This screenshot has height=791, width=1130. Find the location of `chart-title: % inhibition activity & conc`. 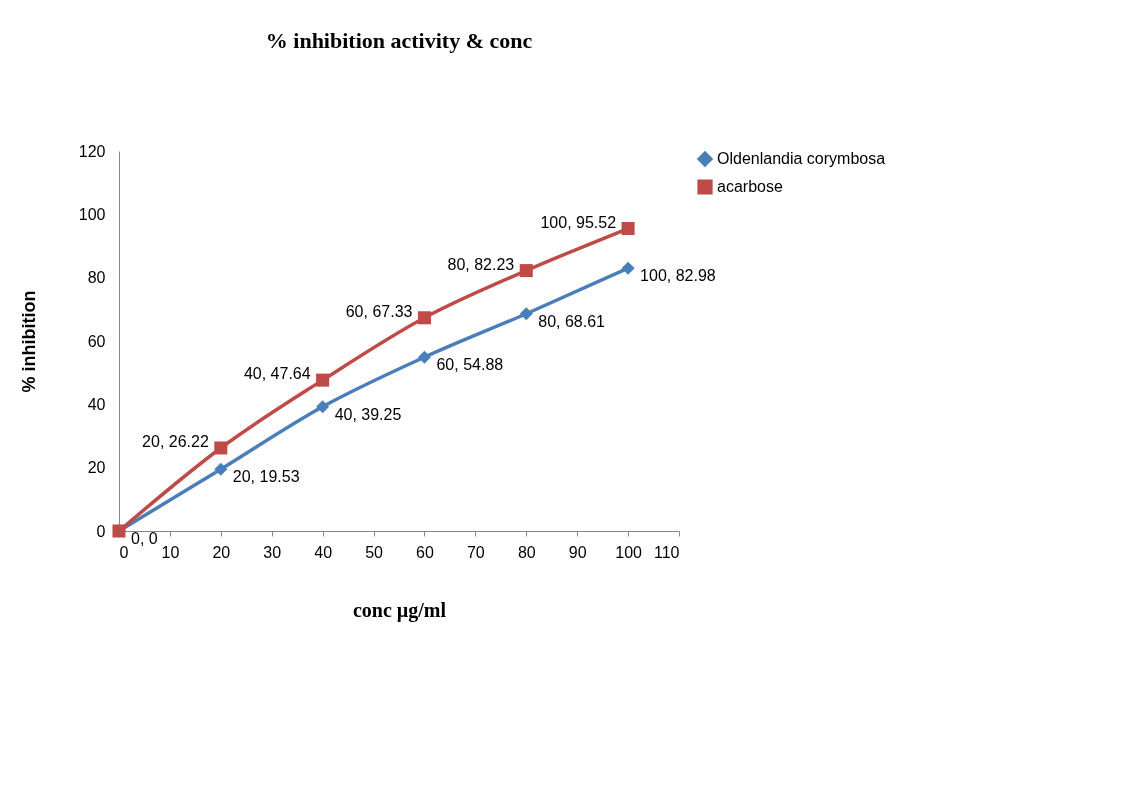

chart-title: % inhibition activity & conc is located at coordinates (399, 40).